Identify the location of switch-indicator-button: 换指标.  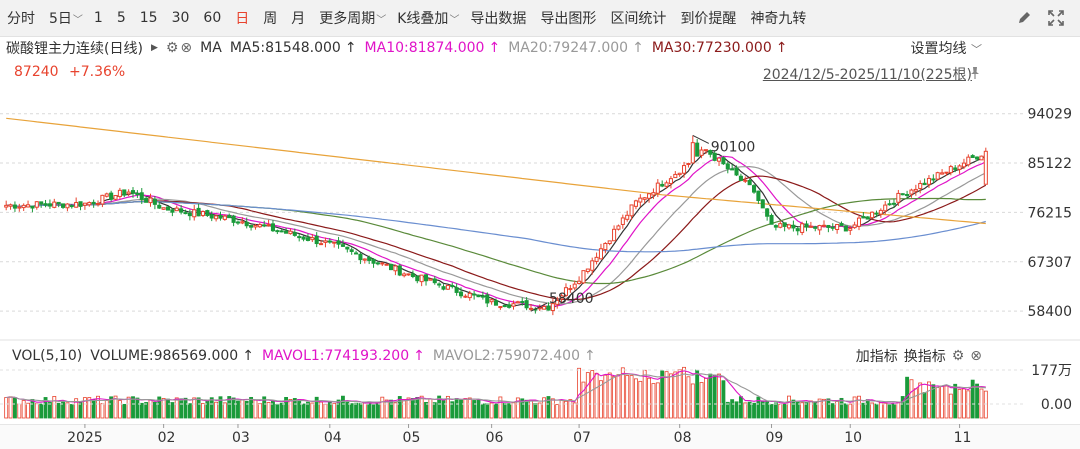
(924, 357).